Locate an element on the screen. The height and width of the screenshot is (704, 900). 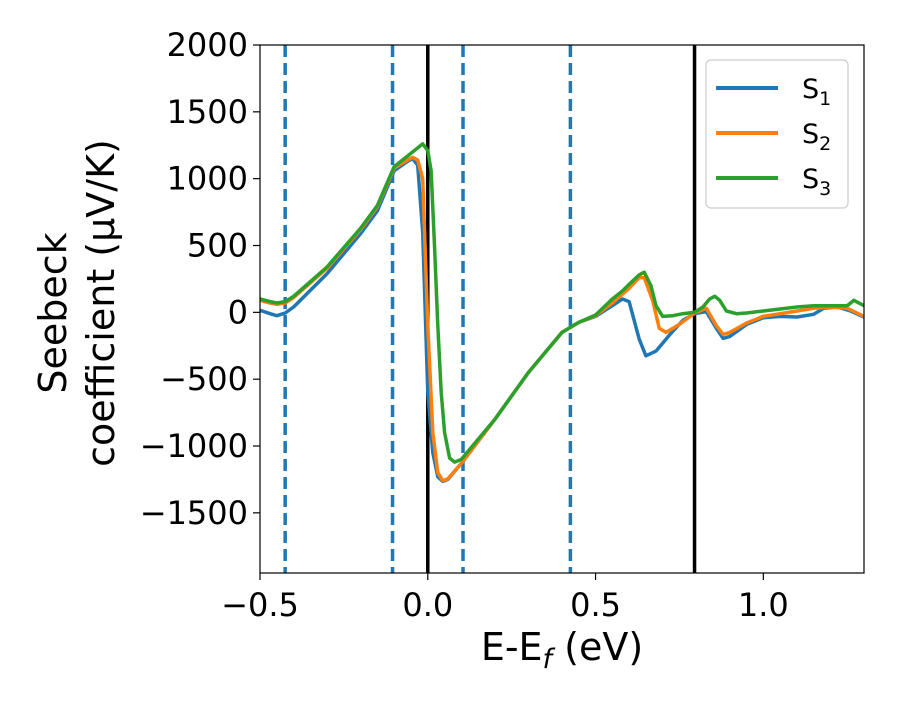
y-tick-label: 2000 is located at coordinates (207, 45).